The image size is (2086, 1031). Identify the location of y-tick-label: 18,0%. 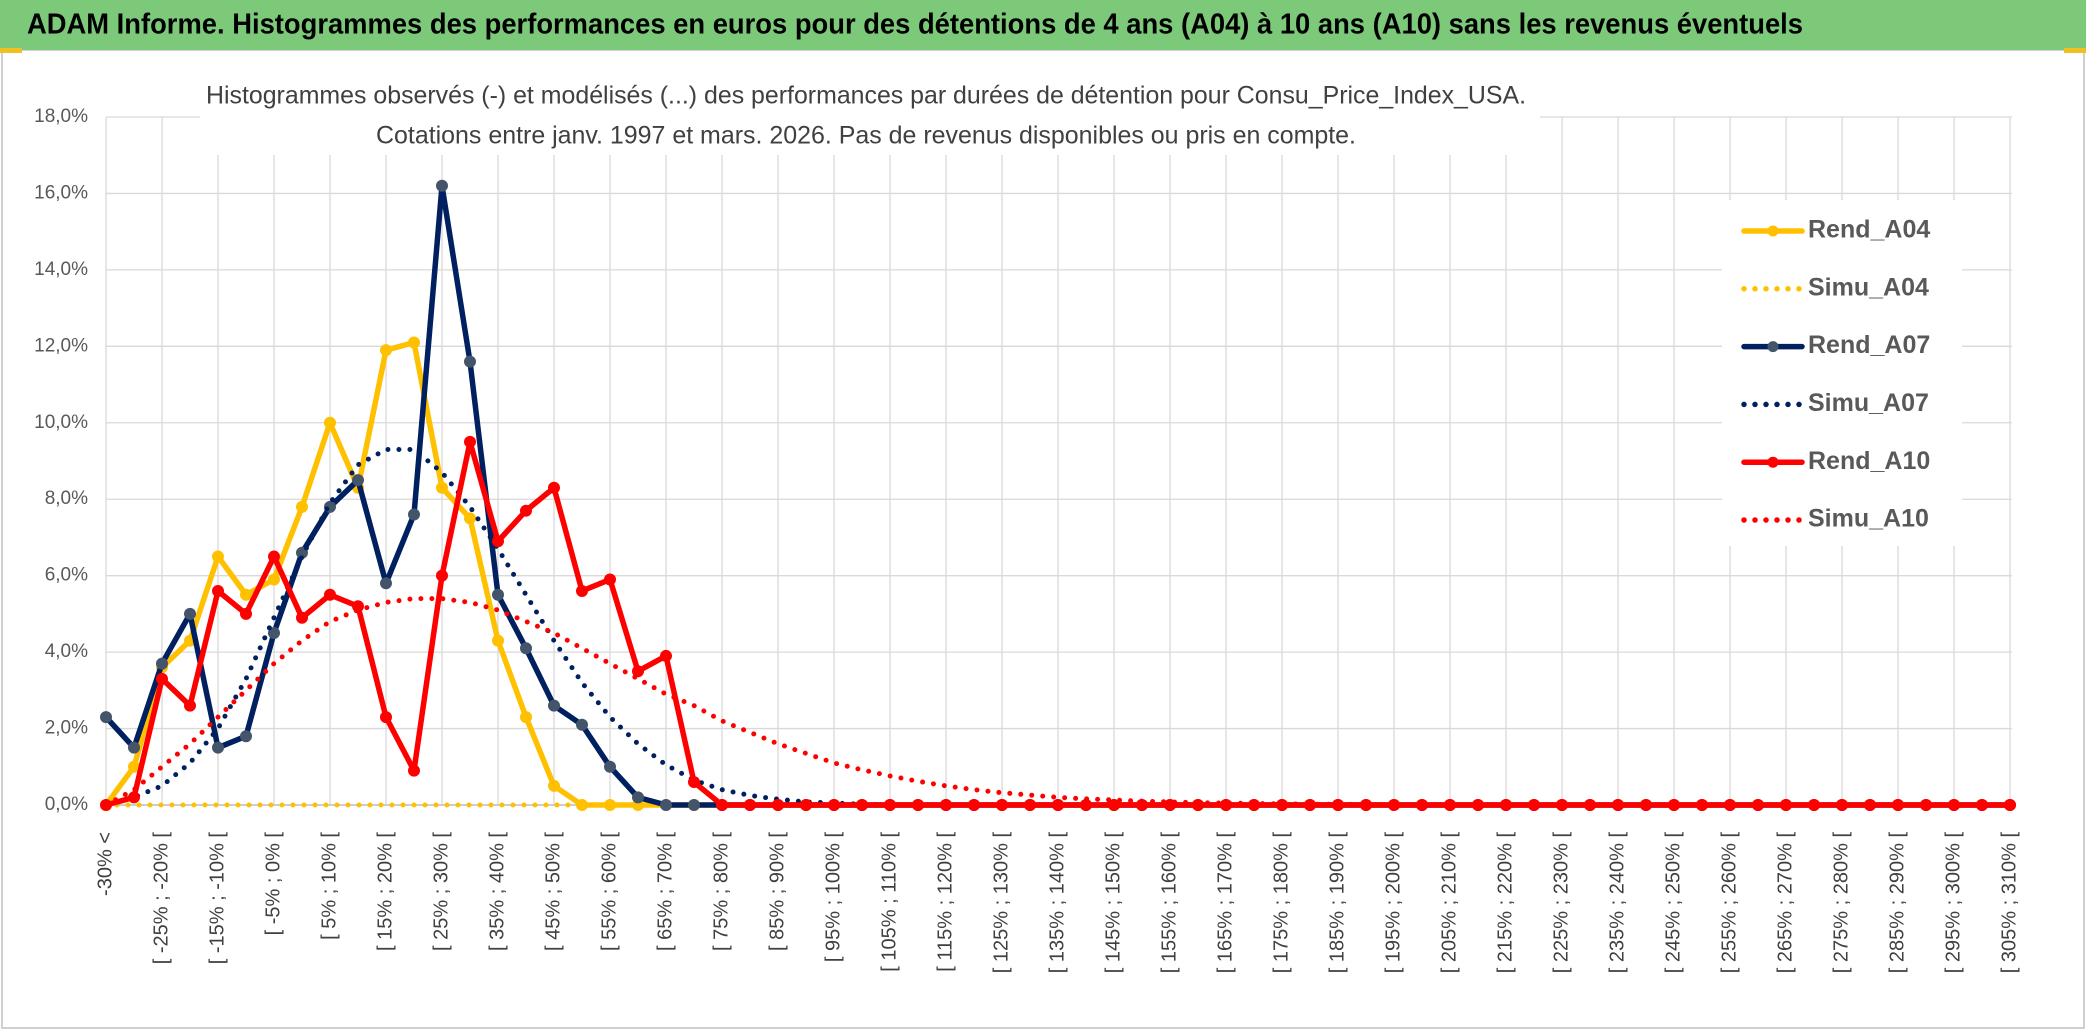
(61, 116).